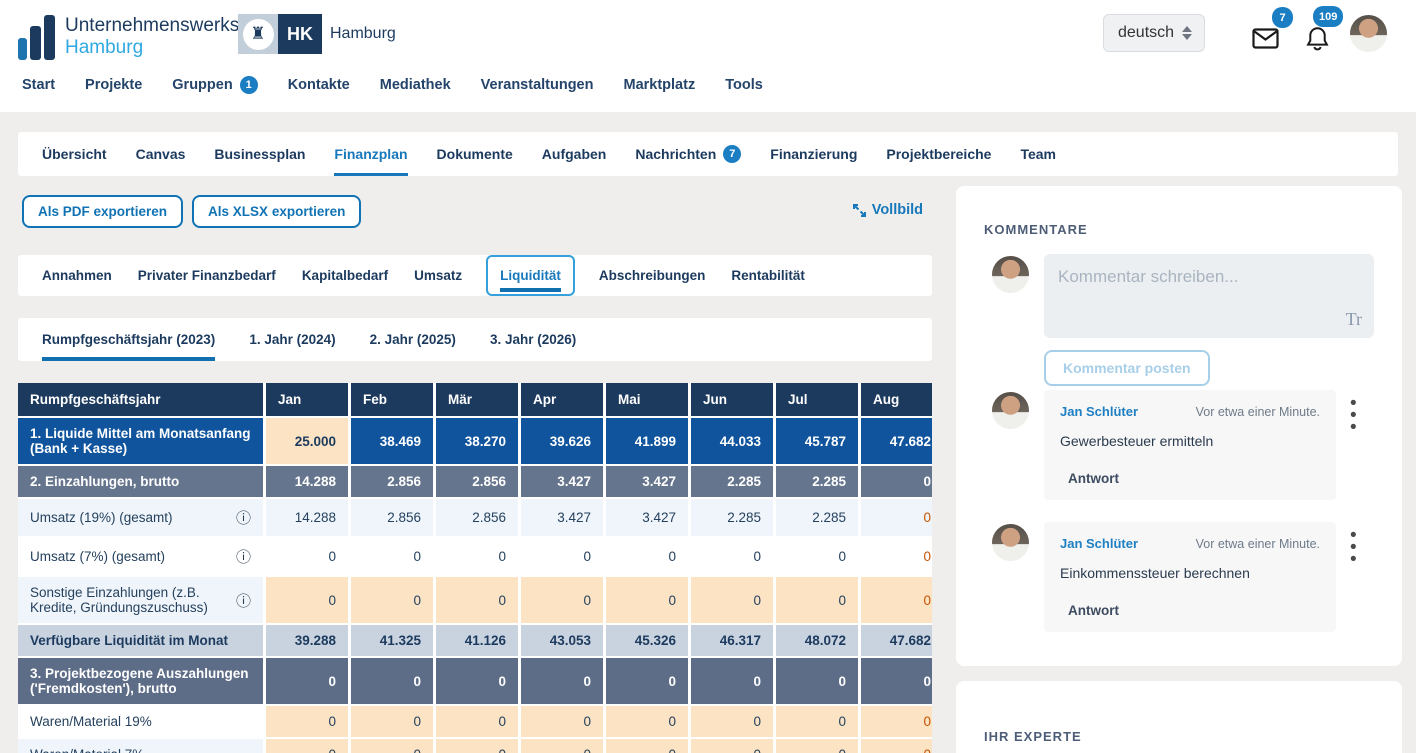  I want to click on project-tab-dokumente: Dokumente, so click(475, 154).